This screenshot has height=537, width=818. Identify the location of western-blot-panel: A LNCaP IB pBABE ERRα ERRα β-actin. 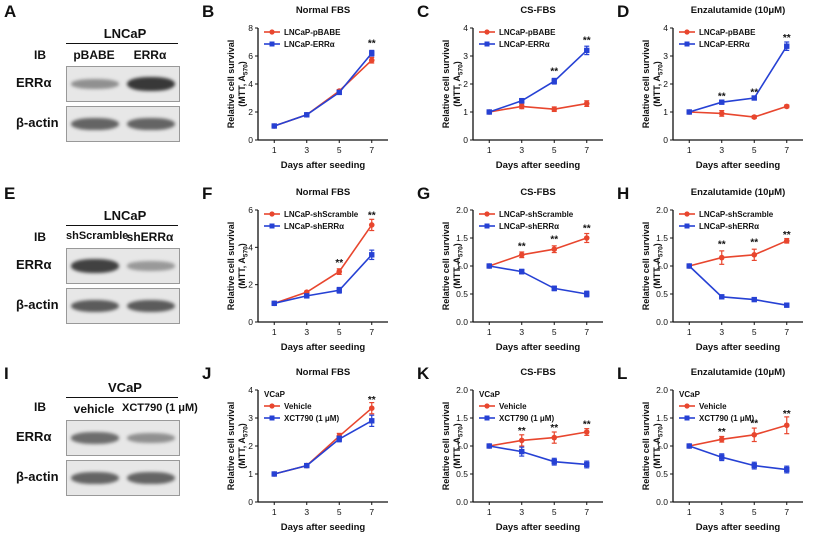
(97, 87).